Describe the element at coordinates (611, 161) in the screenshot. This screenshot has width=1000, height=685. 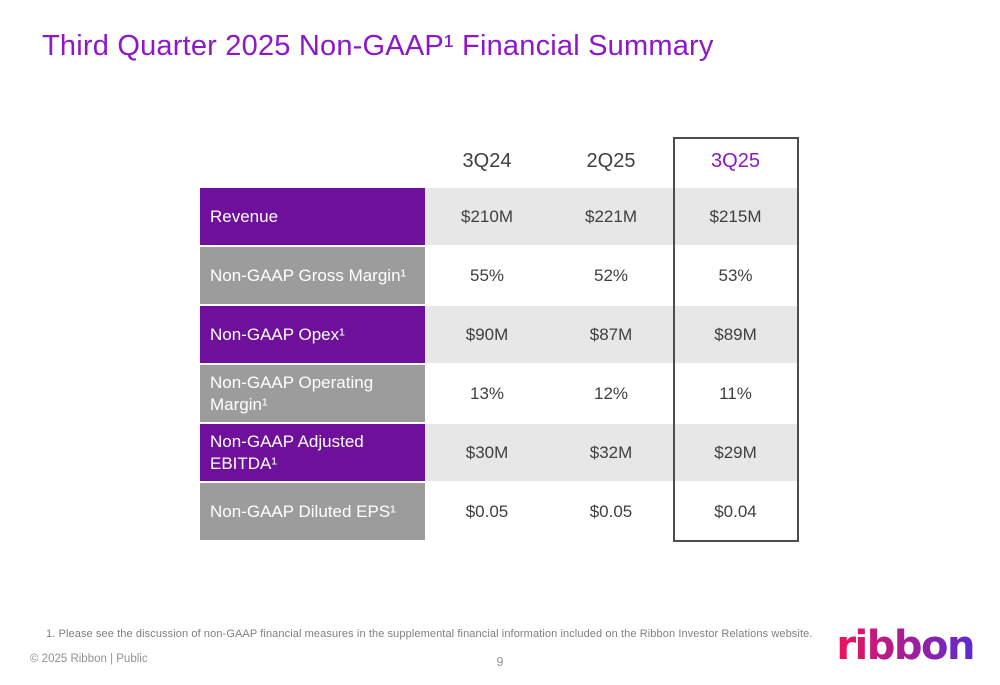
I see `column-header-2q25: 2Q25` at that location.